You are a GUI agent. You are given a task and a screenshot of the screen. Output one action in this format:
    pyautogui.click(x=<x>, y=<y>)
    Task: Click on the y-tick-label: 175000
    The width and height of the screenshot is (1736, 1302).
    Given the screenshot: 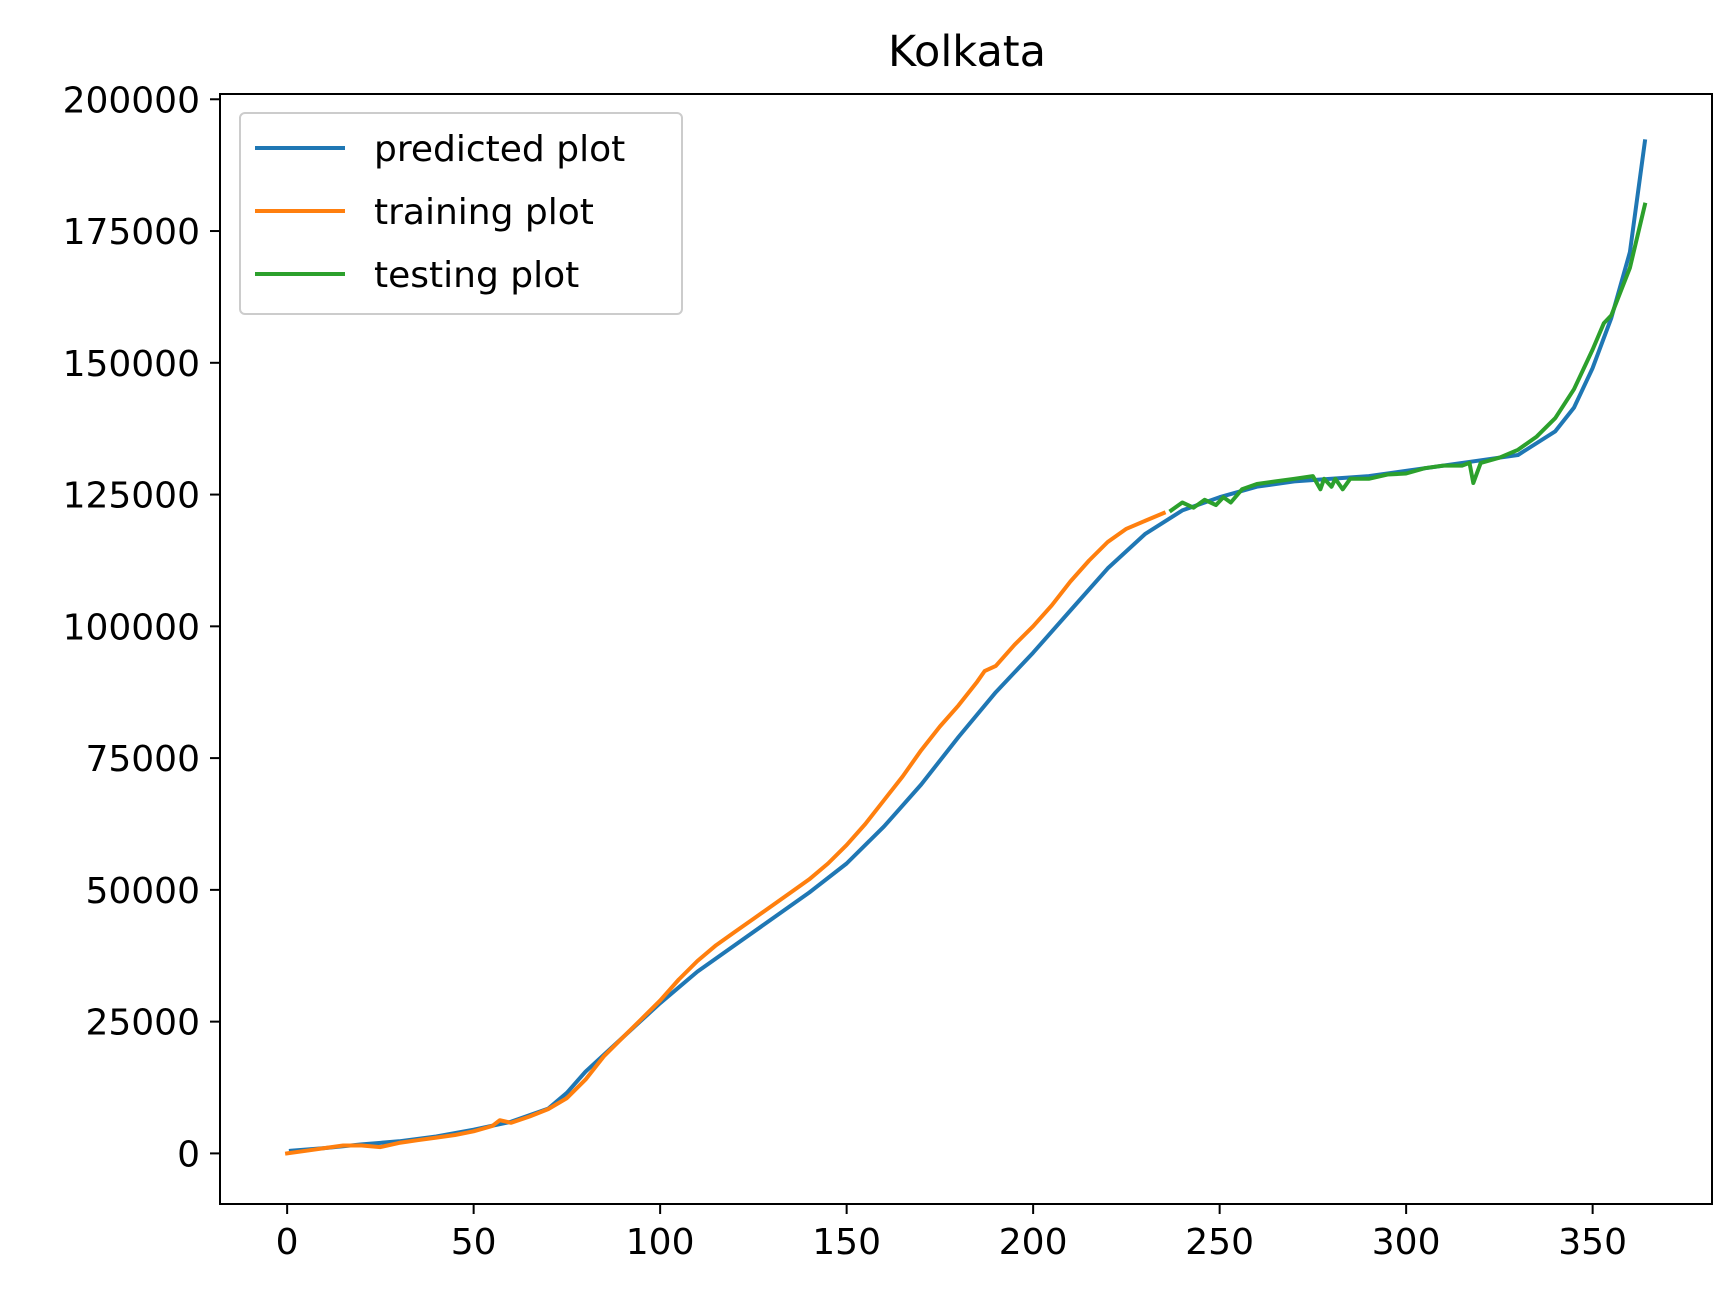 What is the action you would take?
    pyautogui.click(x=131, y=232)
    